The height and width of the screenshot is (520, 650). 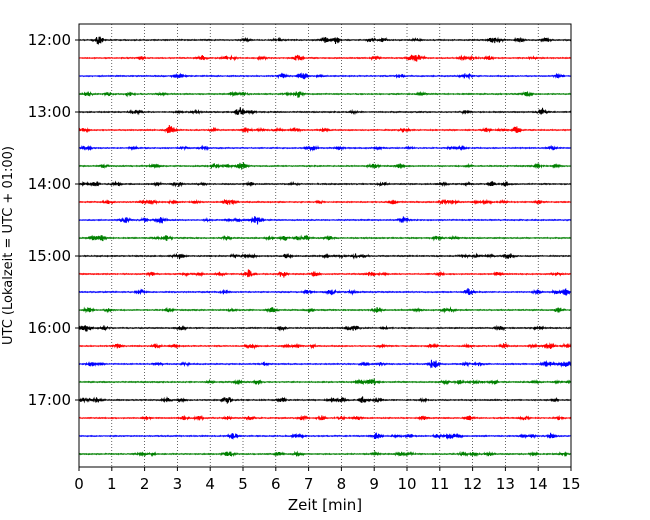 What do you see at coordinates (570, 484) in the screenshot?
I see `x-tick-label: 15` at bounding box center [570, 484].